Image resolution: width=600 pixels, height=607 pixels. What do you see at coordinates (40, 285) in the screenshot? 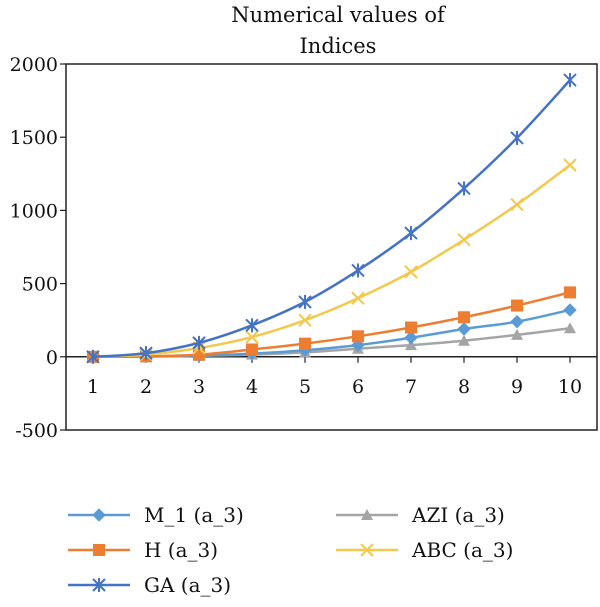
I see `y-tick-label: 500` at bounding box center [40, 285].